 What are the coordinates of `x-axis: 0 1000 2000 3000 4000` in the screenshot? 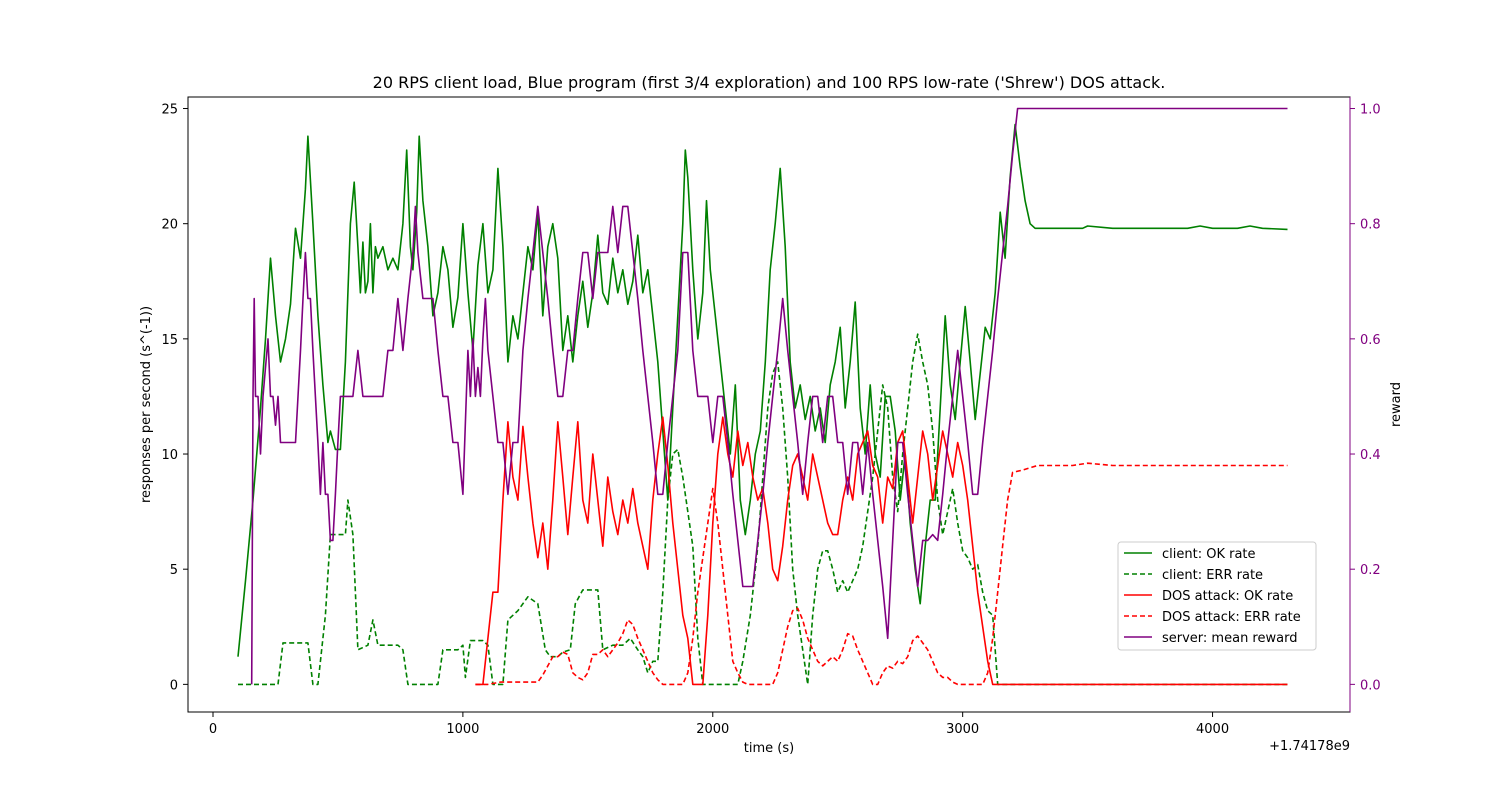 It's located at (719, 724).